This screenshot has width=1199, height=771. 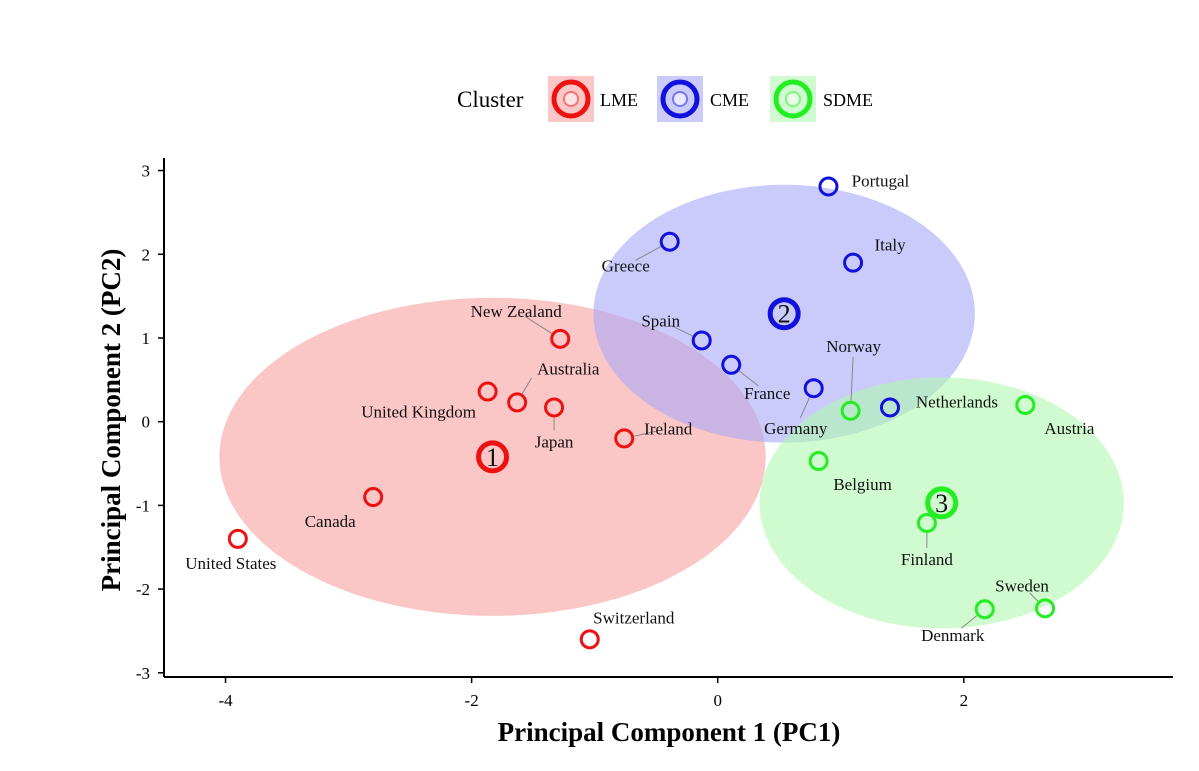 I want to click on y-tick-label: -3, so click(x=143, y=673).